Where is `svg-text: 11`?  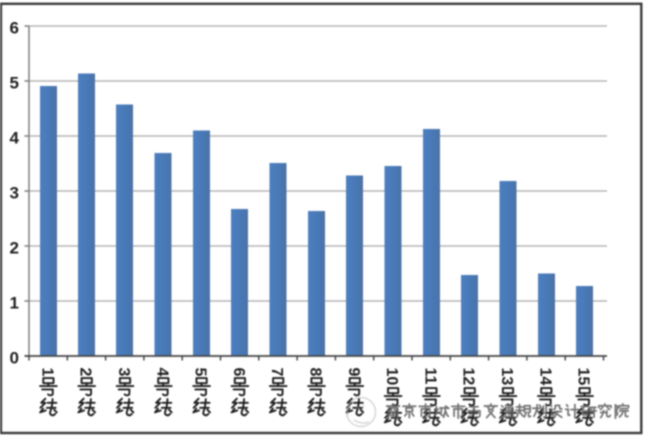 svg-text: 11 is located at coordinates (429, 376).